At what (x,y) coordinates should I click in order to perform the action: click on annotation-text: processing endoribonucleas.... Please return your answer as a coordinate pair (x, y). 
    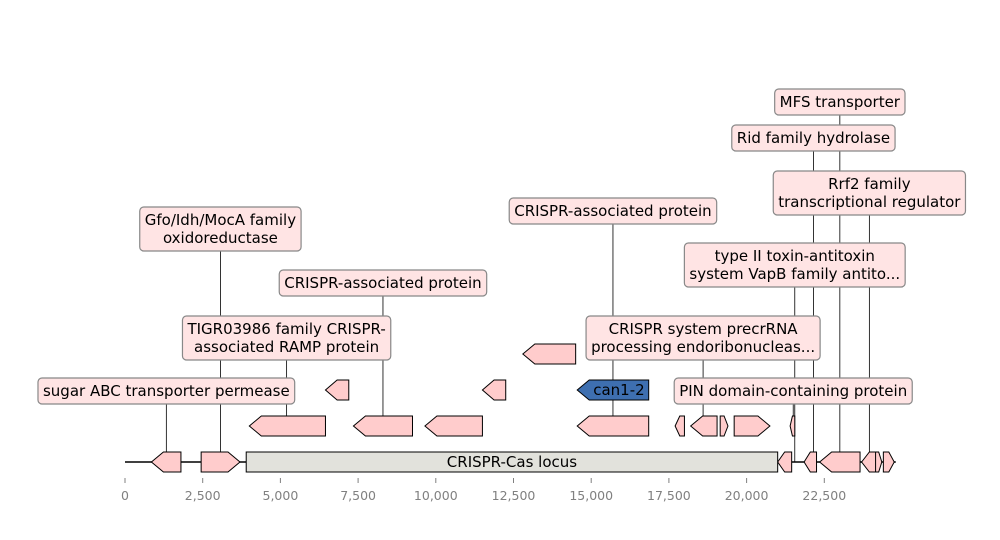
    Looking at the image, I should click on (703, 347).